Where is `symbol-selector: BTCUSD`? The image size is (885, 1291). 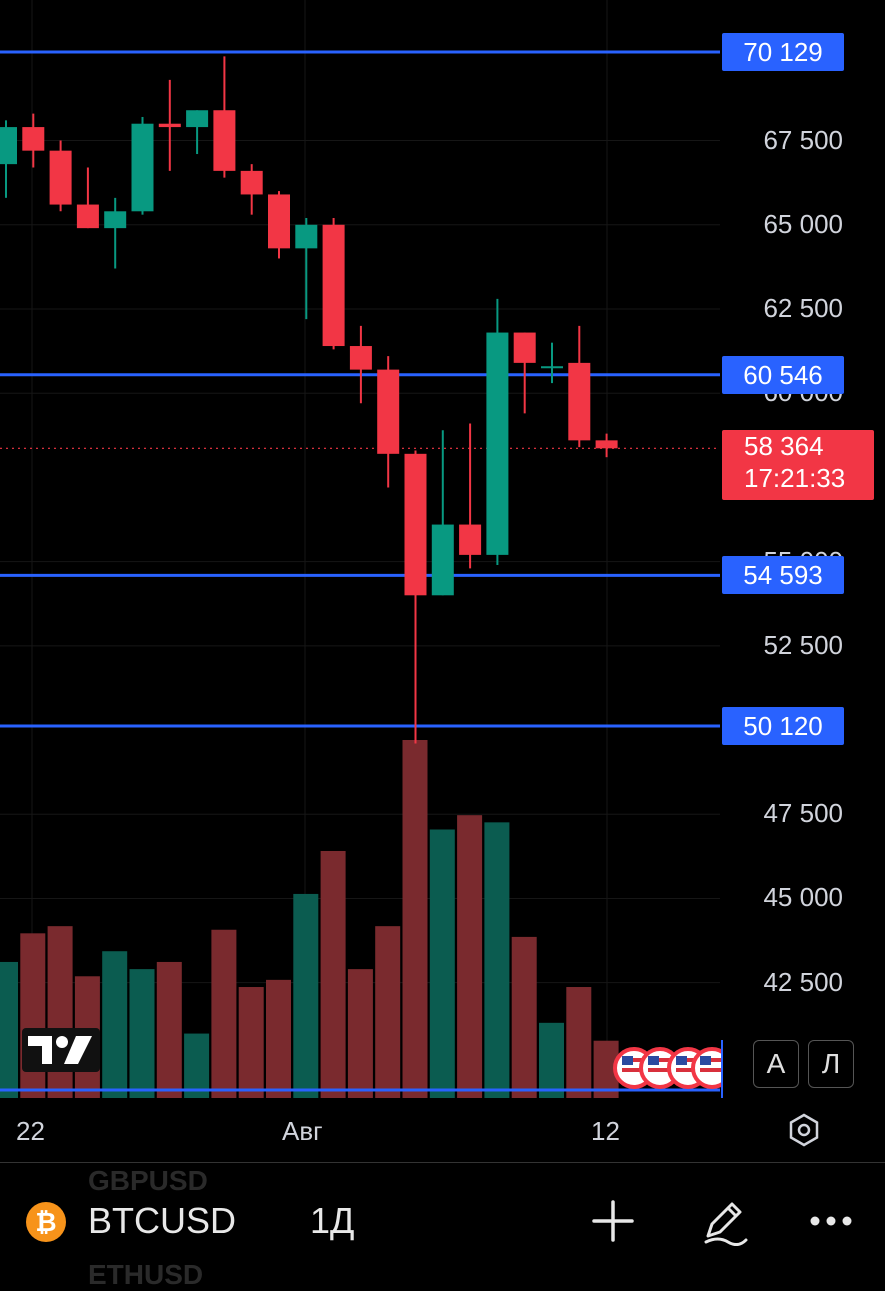 symbol-selector: BTCUSD is located at coordinates (162, 1220).